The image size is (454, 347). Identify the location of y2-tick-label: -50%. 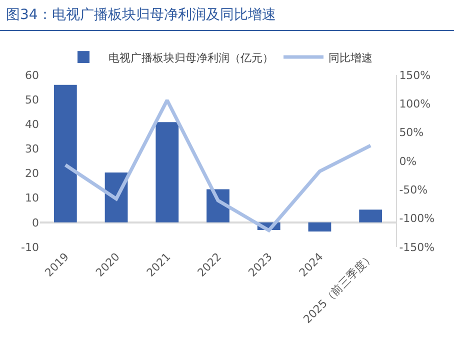
(413, 190).